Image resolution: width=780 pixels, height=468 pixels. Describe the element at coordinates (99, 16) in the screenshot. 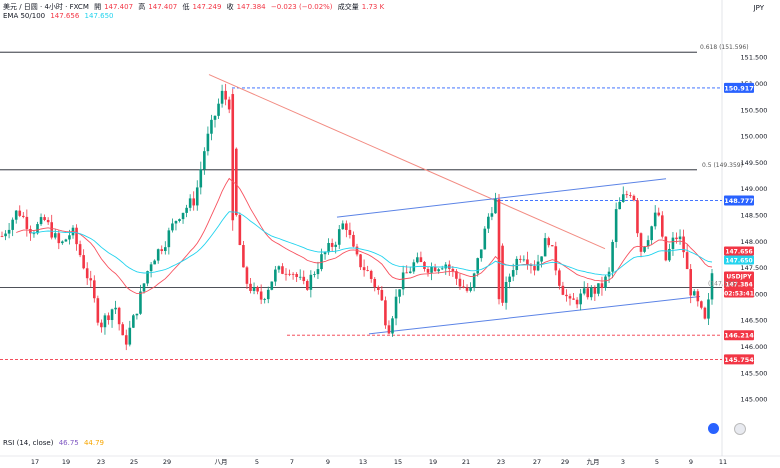

I see `ema100-value: 147.650` at that location.